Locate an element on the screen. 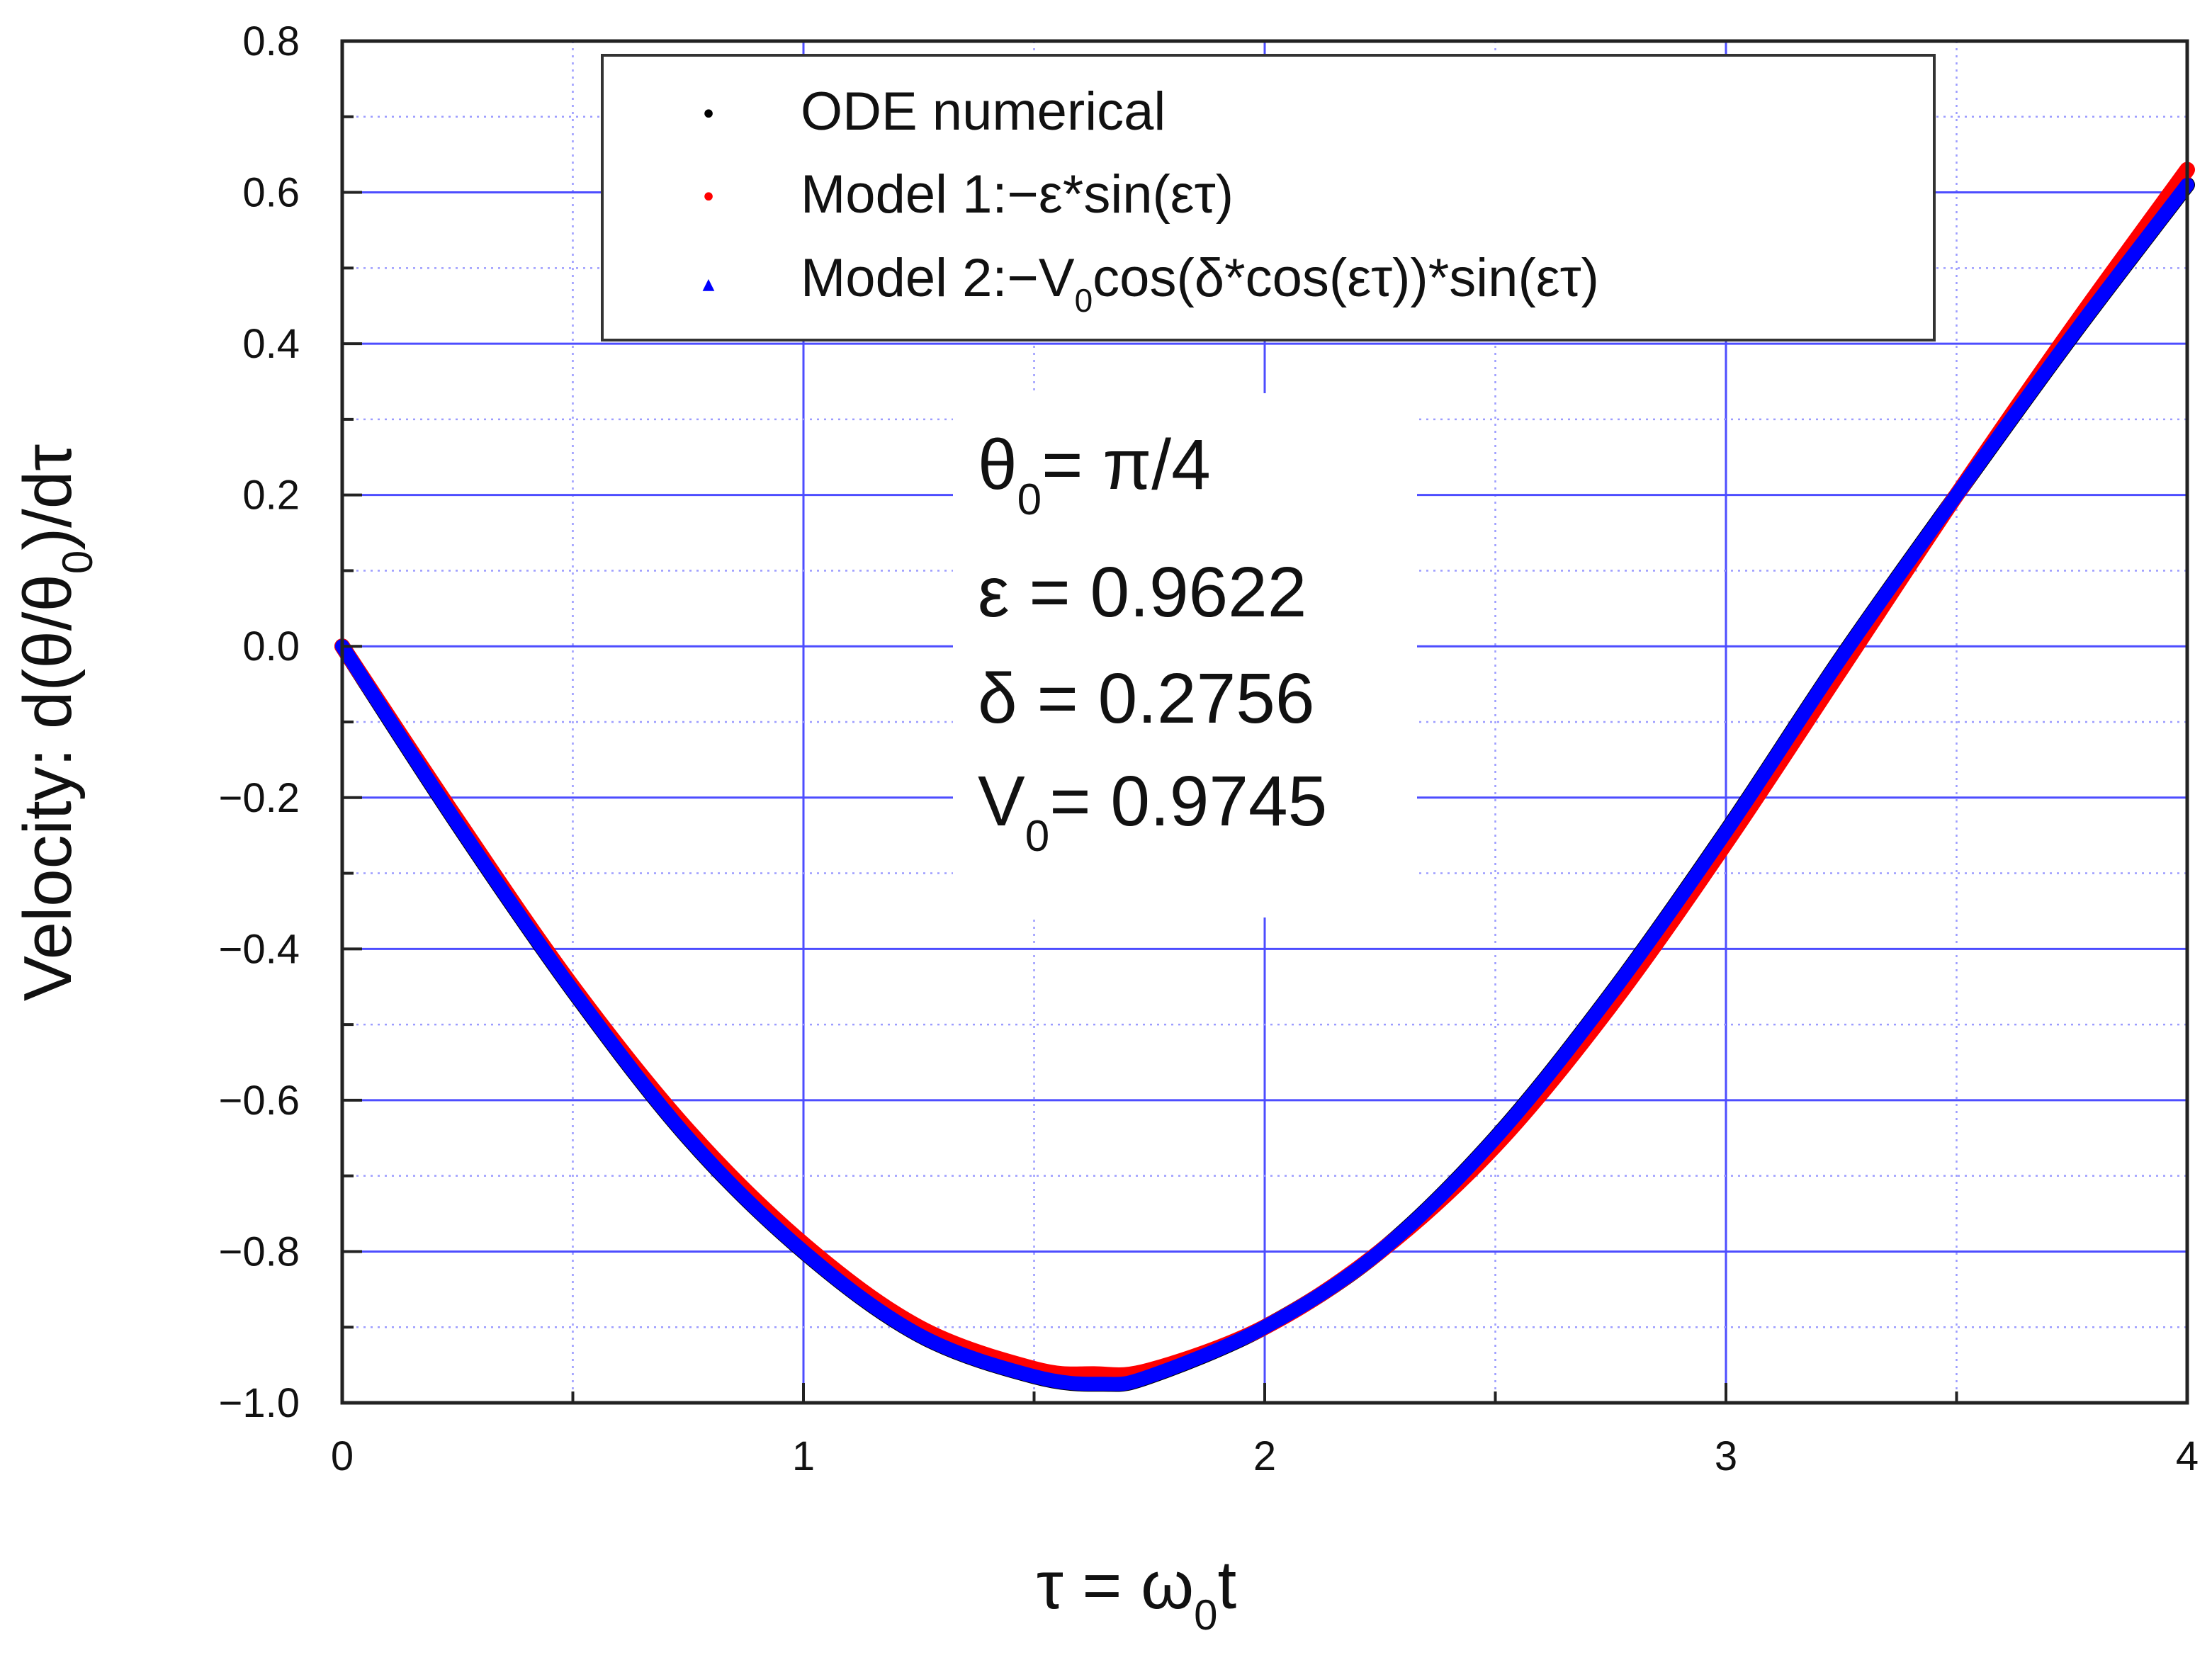  y-axis-title-sub: 0 is located at coordinates (77, 562).